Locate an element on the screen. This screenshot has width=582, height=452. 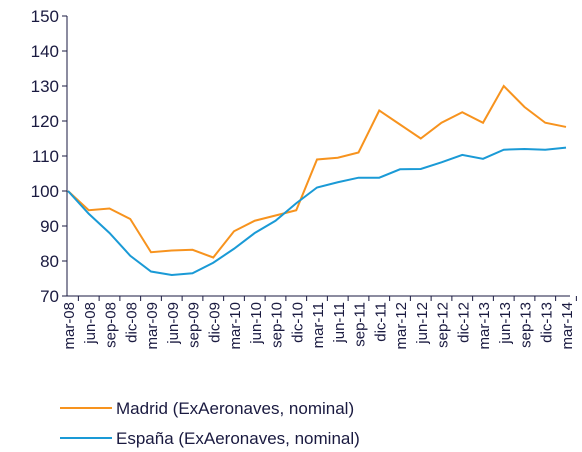
x-tick-label: sep-11 is located at coordinates (360, 324).